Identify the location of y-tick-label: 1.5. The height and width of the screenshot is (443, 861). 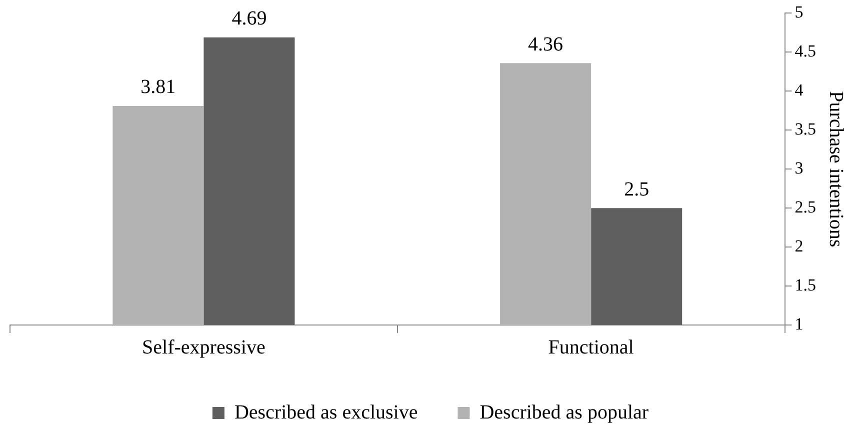
(805, 284).